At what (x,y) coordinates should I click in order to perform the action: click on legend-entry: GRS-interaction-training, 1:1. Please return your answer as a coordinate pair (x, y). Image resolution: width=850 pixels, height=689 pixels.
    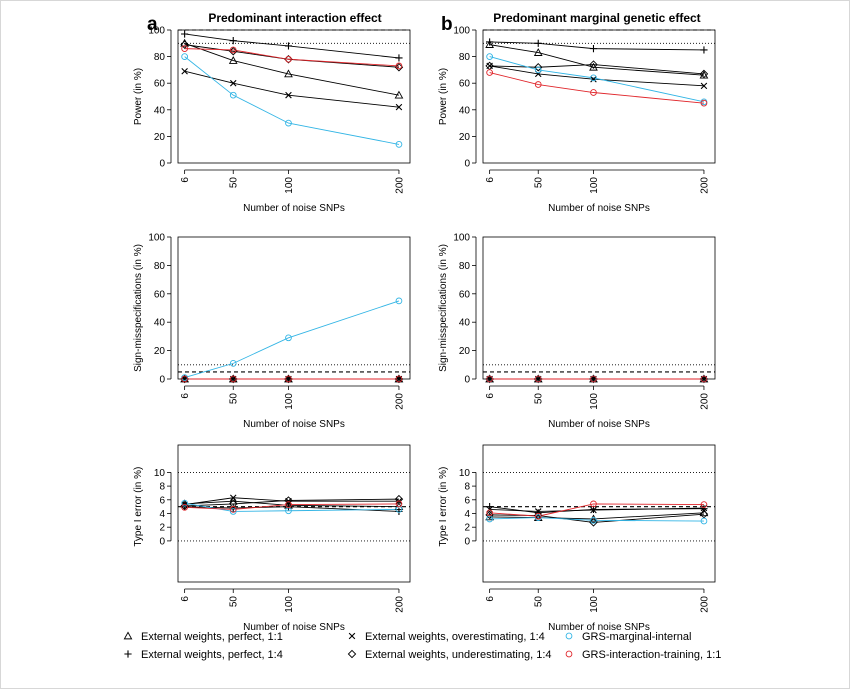
    Looking at the image, I should click on (643, 655).